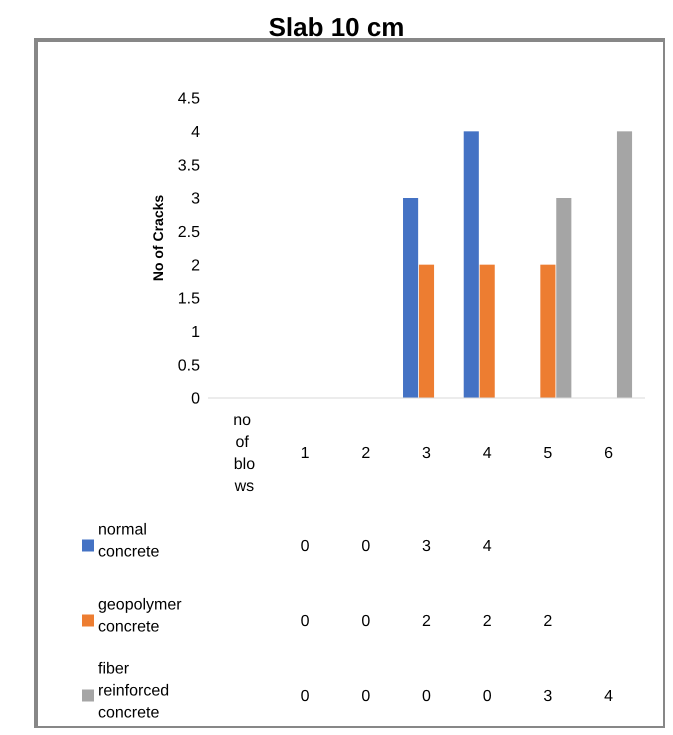 The image size is (673, 735). Describe the element at coordinates (195, 332) in the screenshot. I see `y-tick-label: 1` at that location.